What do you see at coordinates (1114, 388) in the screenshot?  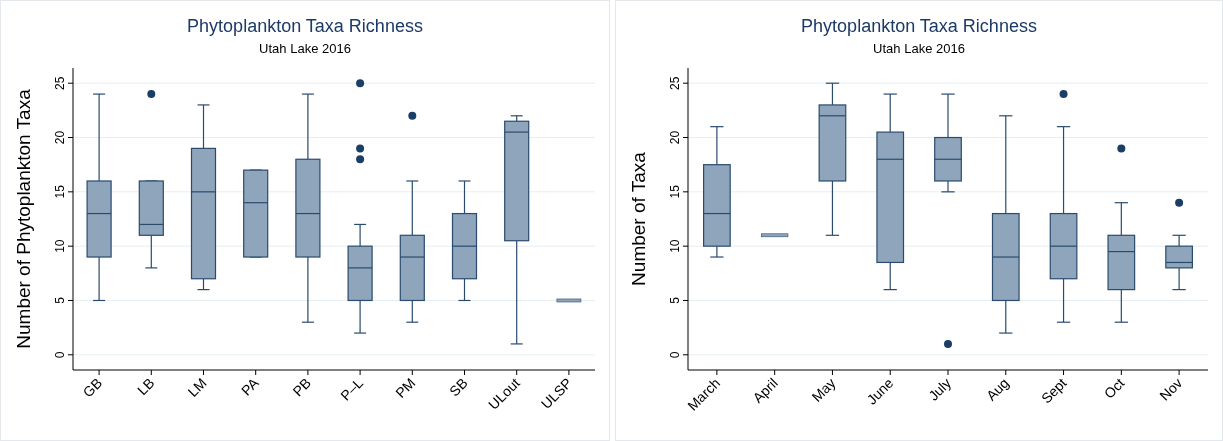 I see `x-tick-label: Oct` at bounding box center [1114, 388].